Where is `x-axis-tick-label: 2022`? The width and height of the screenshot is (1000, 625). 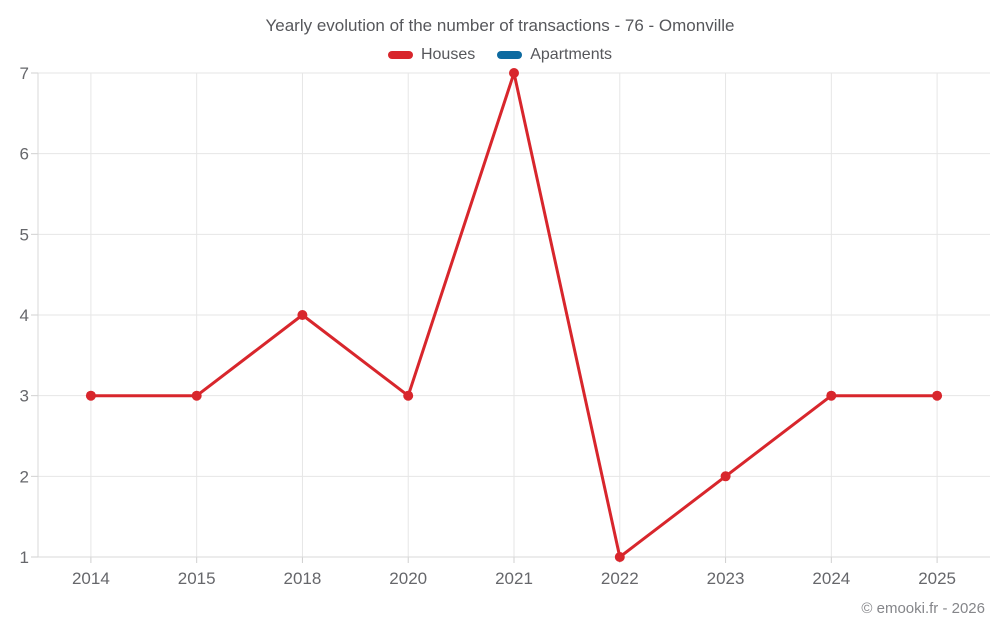
x-axis-tick-label: 2022 is located at coordinates (620, 578).